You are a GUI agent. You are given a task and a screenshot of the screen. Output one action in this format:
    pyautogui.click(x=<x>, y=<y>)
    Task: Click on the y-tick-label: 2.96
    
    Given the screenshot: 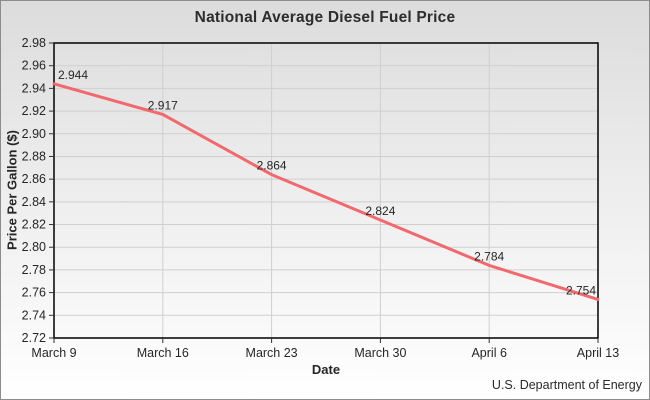 What is the action you would take?
    pyautogui.click(x=34, y=66)
    